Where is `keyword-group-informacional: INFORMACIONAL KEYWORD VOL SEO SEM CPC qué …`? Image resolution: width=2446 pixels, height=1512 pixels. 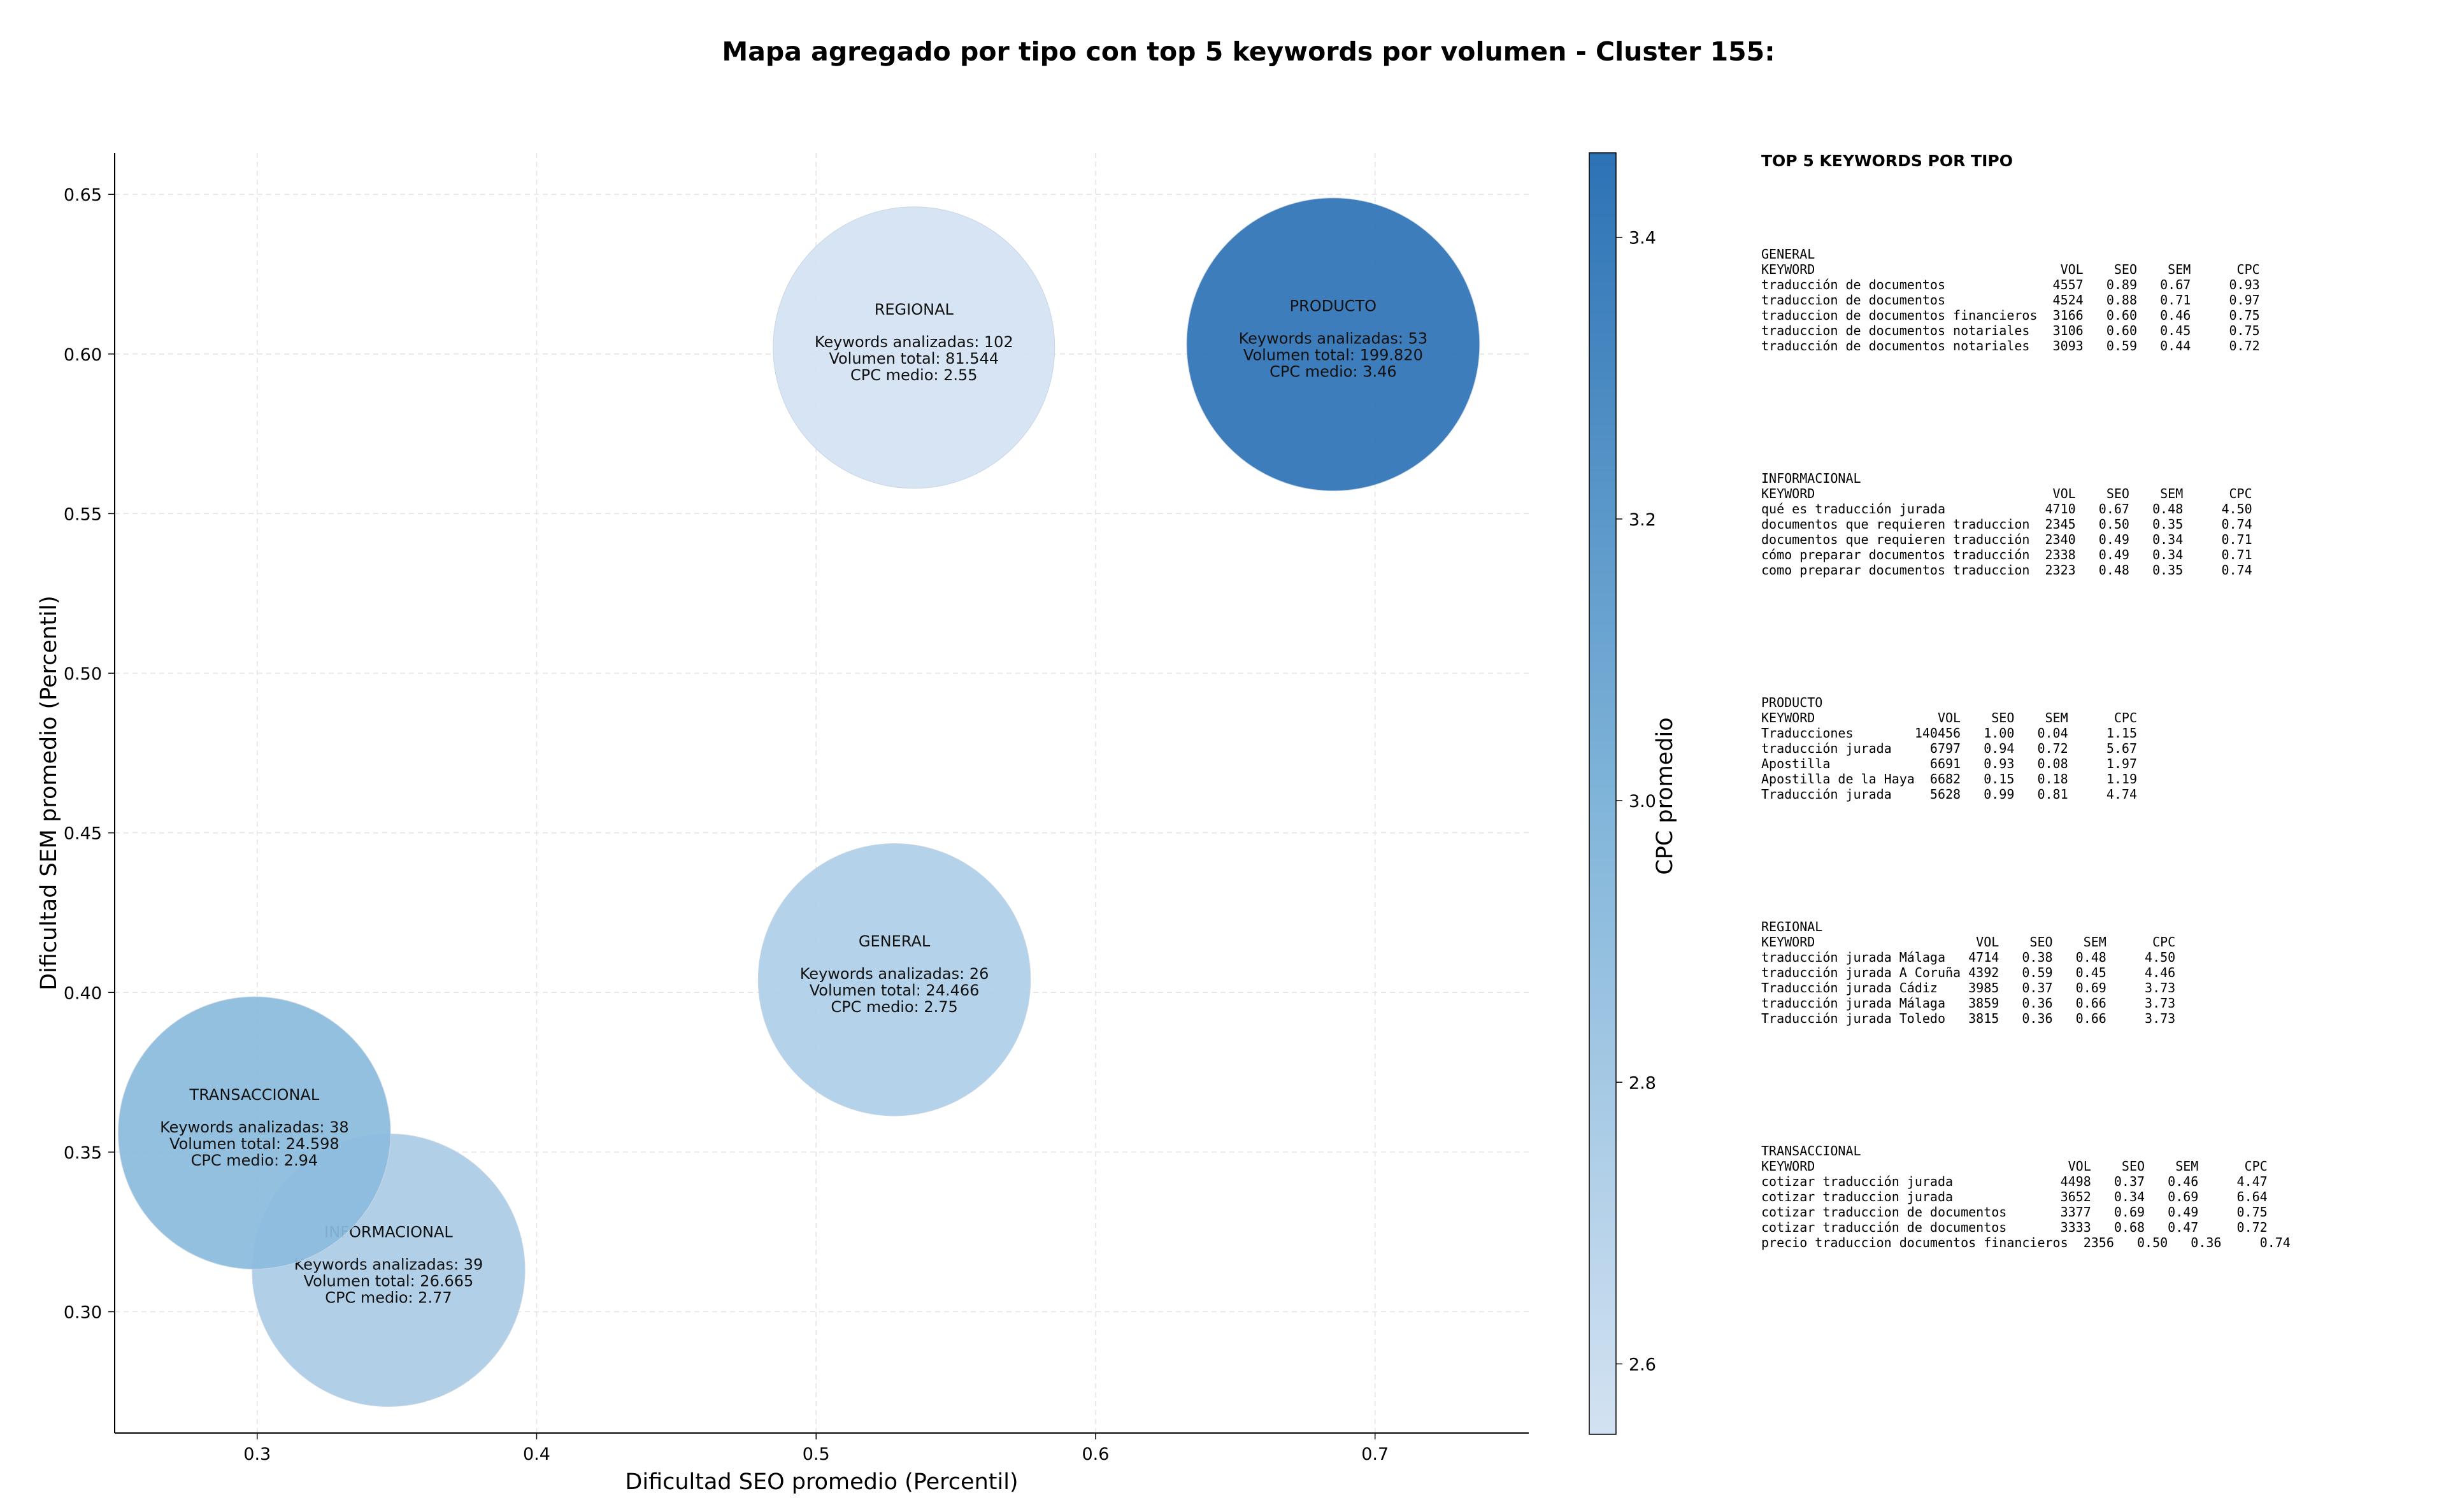
keyword-group-informacional: INFORMACIONAL KEYWORD VOL SEO SEM CPC qué … is located at coordinates (2098, 583).